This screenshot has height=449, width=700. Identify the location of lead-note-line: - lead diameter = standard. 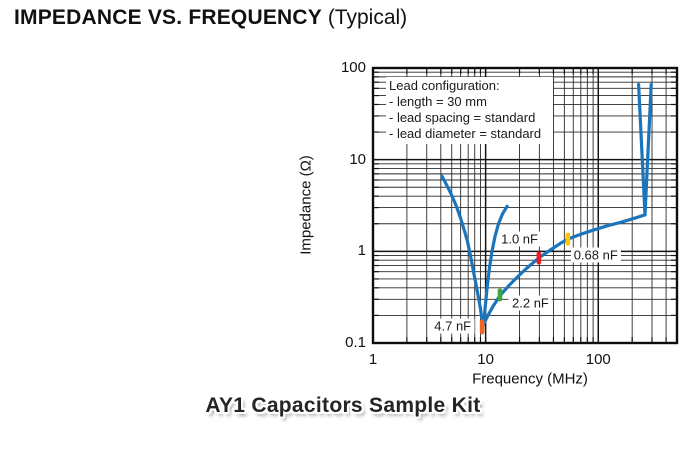
(465, 133).